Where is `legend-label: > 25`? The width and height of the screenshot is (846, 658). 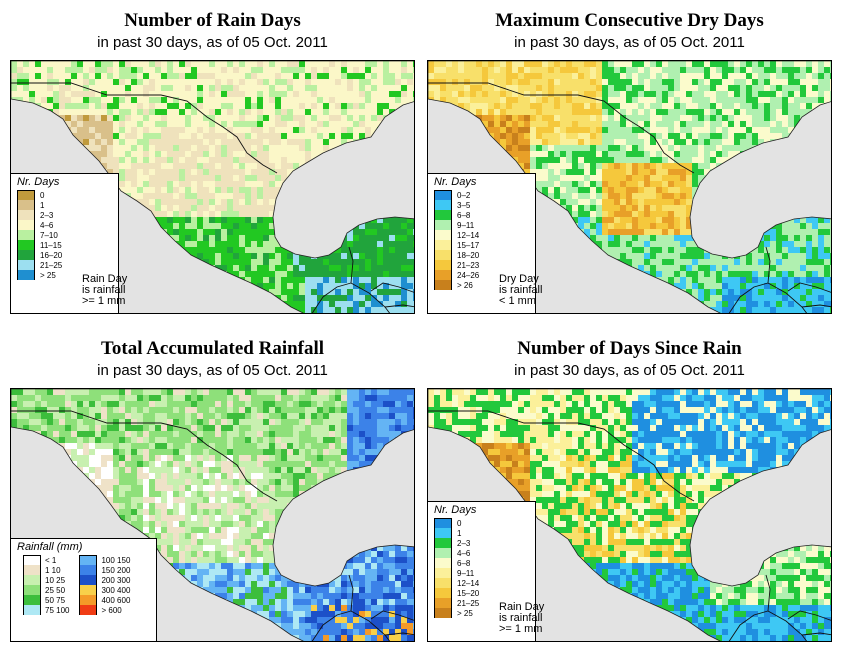 legend-label: > 25 is located at coordinates (465, 613).